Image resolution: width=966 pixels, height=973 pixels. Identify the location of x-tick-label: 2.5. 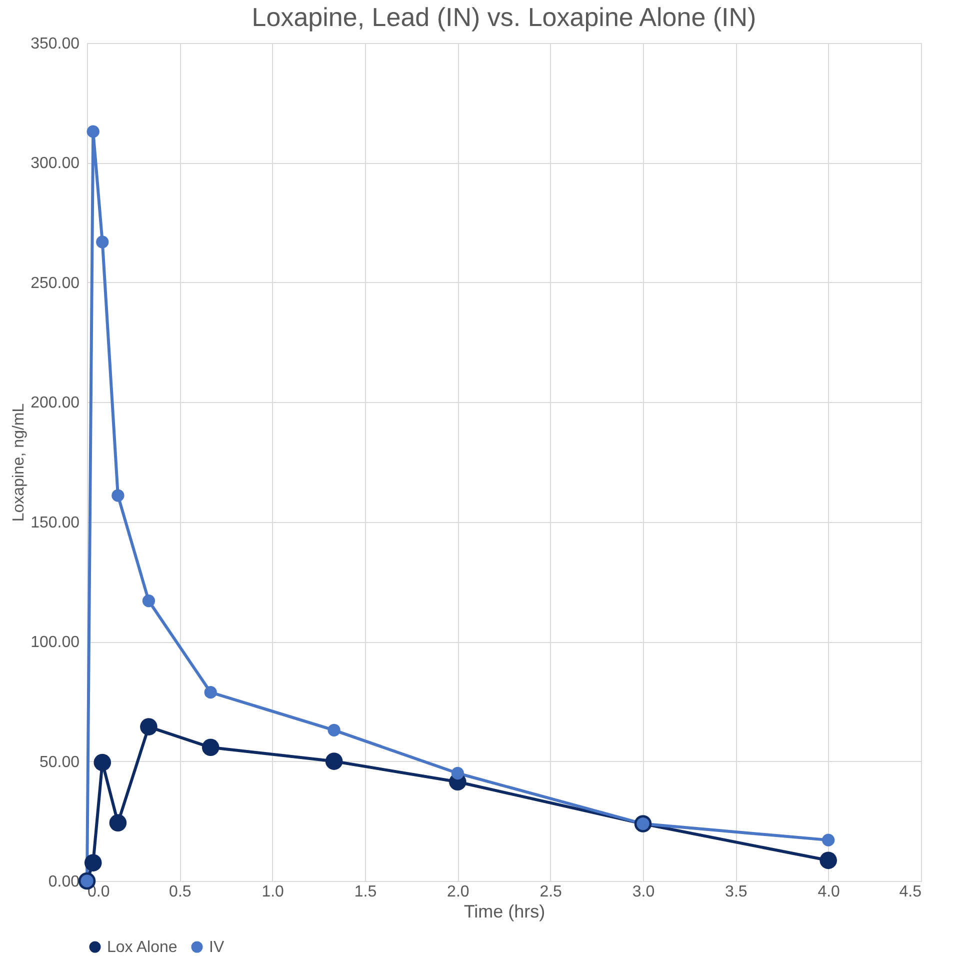
(551, 892).